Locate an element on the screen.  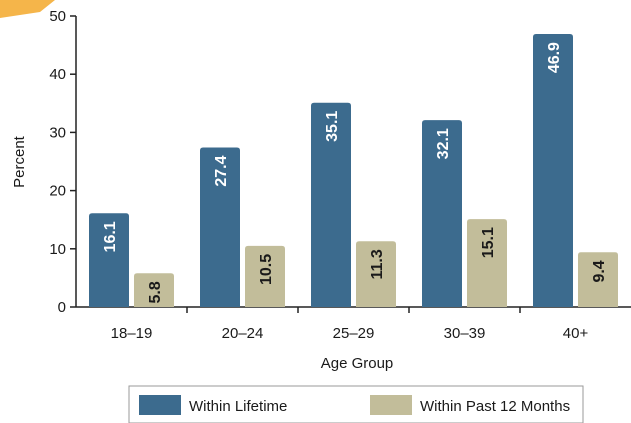
bar-label-lifetime-2: 35.1 is located at coordinates (332, 126).